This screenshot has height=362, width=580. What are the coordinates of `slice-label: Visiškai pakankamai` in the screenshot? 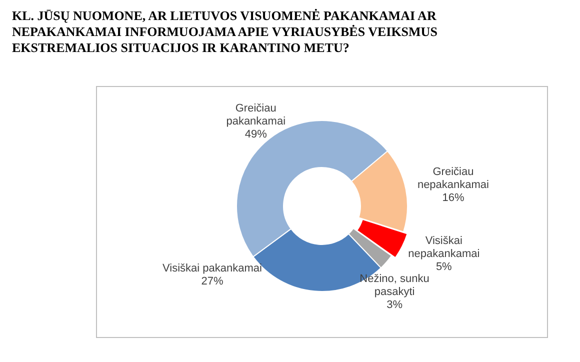 It's located at (212, 268).